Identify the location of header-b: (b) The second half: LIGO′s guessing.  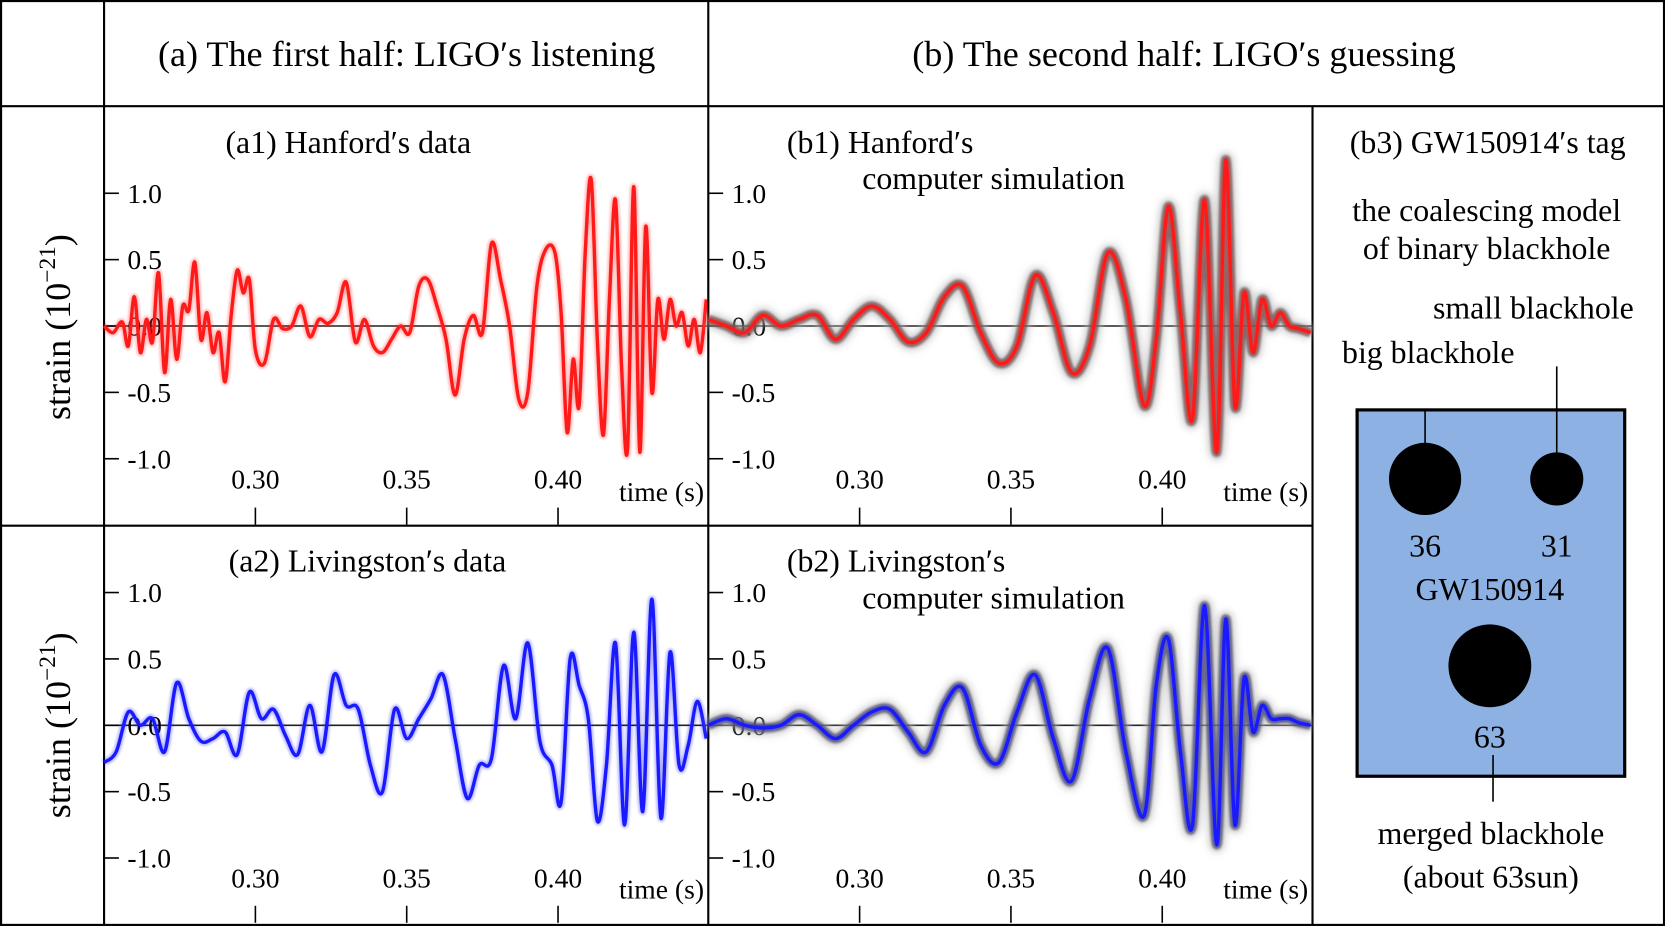
(1184, 54).